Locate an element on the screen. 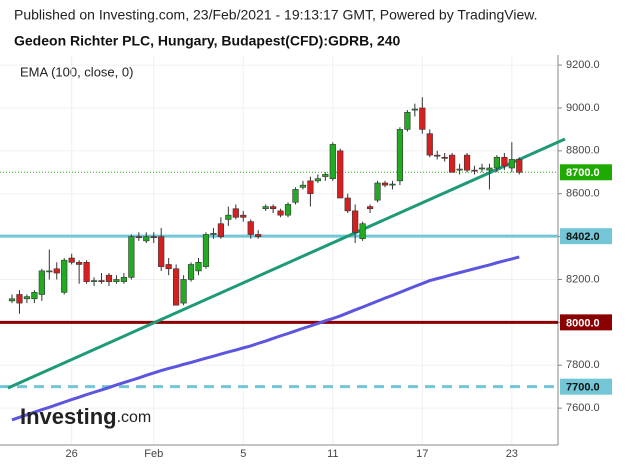 This screenshot has height=469, width=625. x-tick-label: Feb is located at coordinates (153, 454).